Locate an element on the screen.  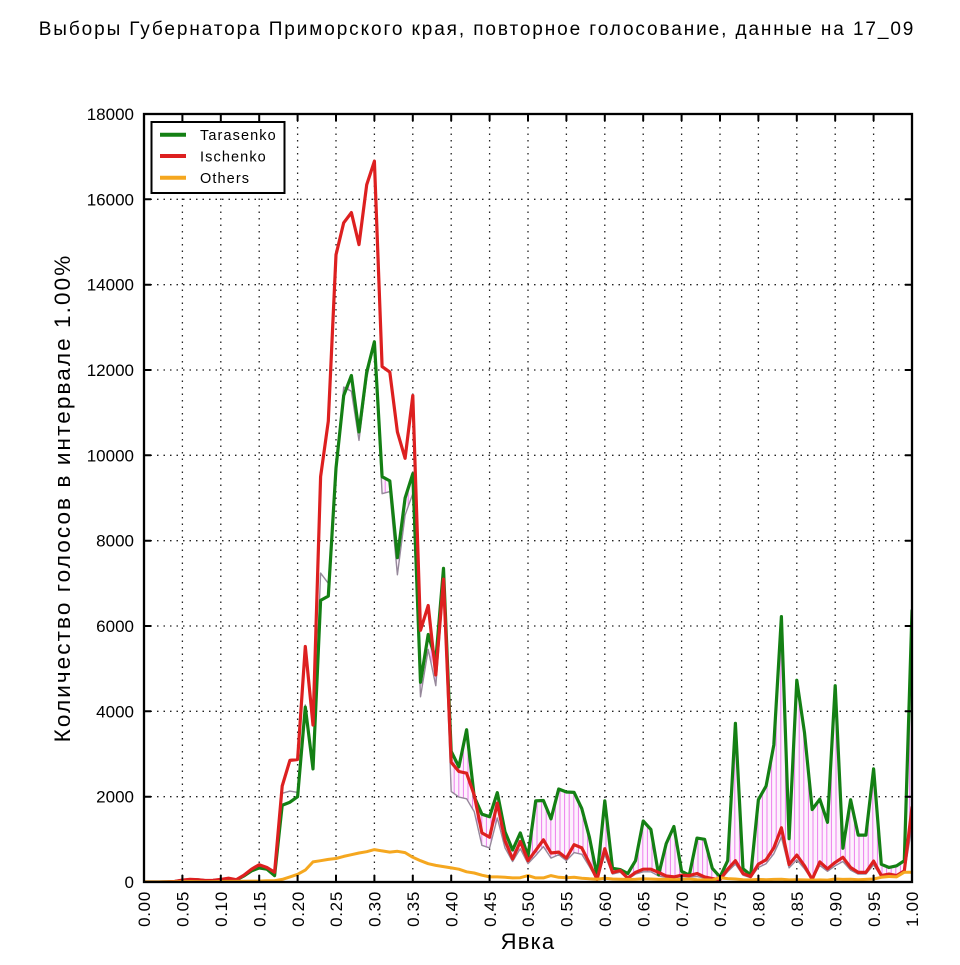
svg-text: 10000 is located at coordinates (110, 455).